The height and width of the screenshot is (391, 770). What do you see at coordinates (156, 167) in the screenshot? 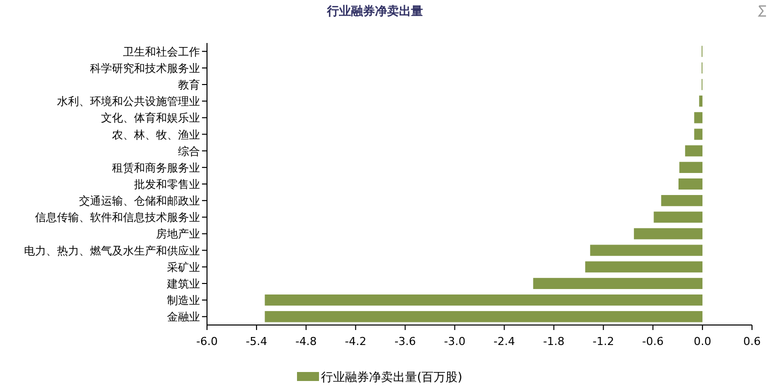
I see `y-tick-label: 租赁和商务服务业` at bounding box center [156, 167].